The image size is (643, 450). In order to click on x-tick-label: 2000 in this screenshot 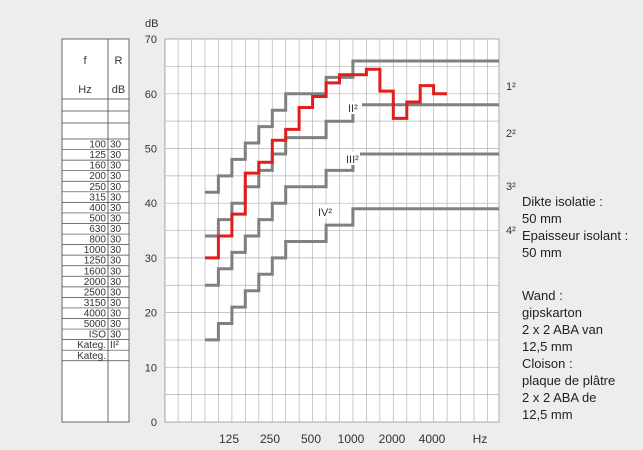, I will do `click(392, 439)`.